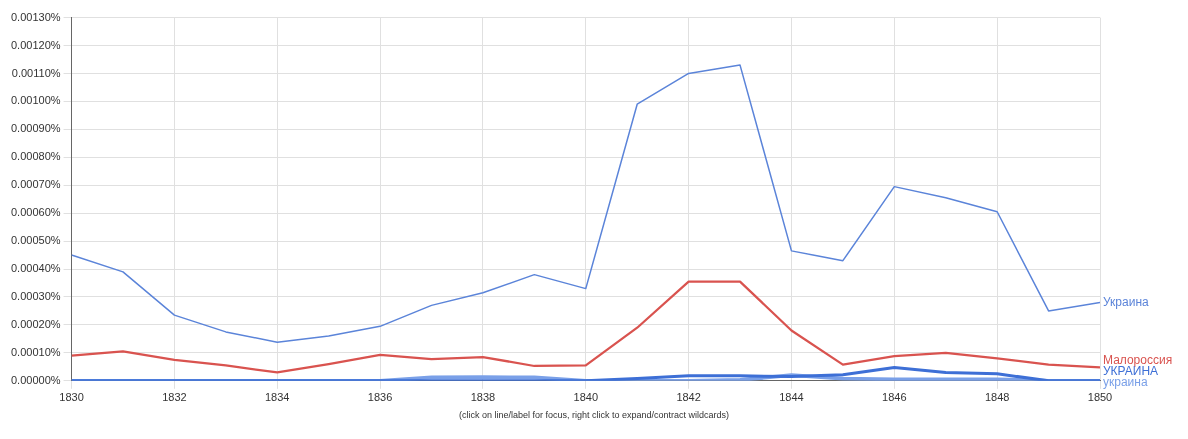 Image resolution: width=1188 pixels, height=439 pixels. What do you see at coordinates (36, 240) in the screenshot?
I see `y-tick-label: 0.00050%` at bounding box center [36, 240].